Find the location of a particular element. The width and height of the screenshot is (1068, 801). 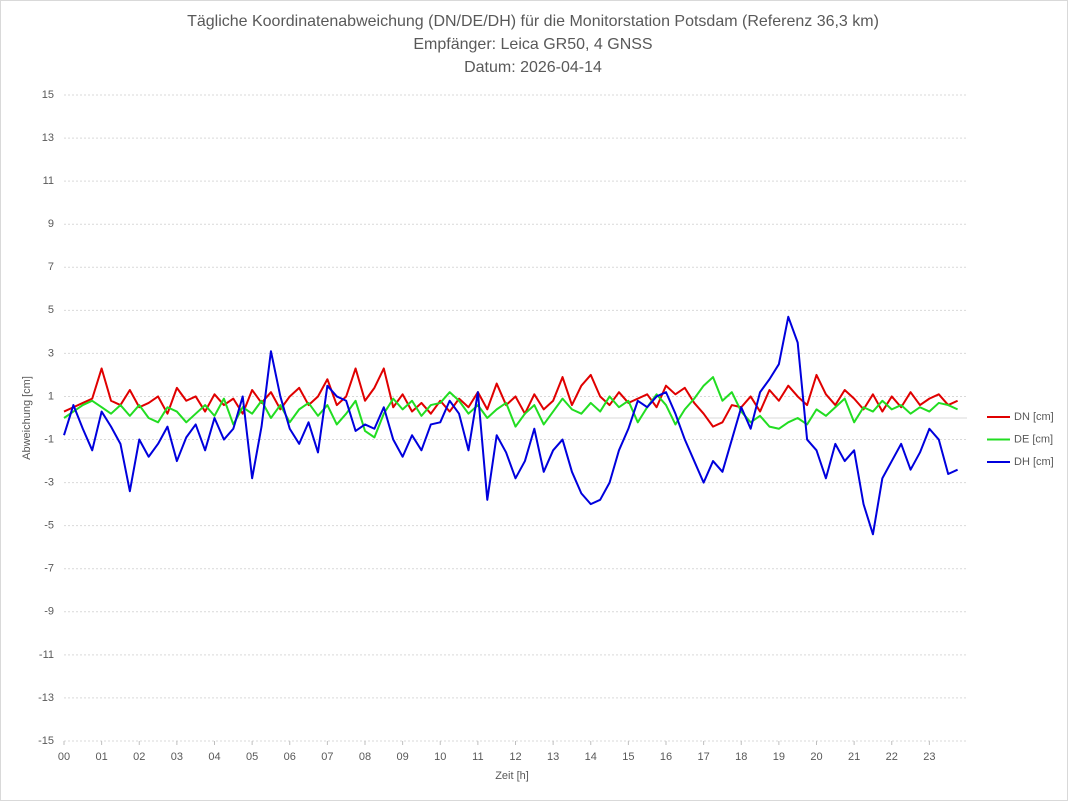

y-tick-label: -15 is located at coordinates (46, 741).